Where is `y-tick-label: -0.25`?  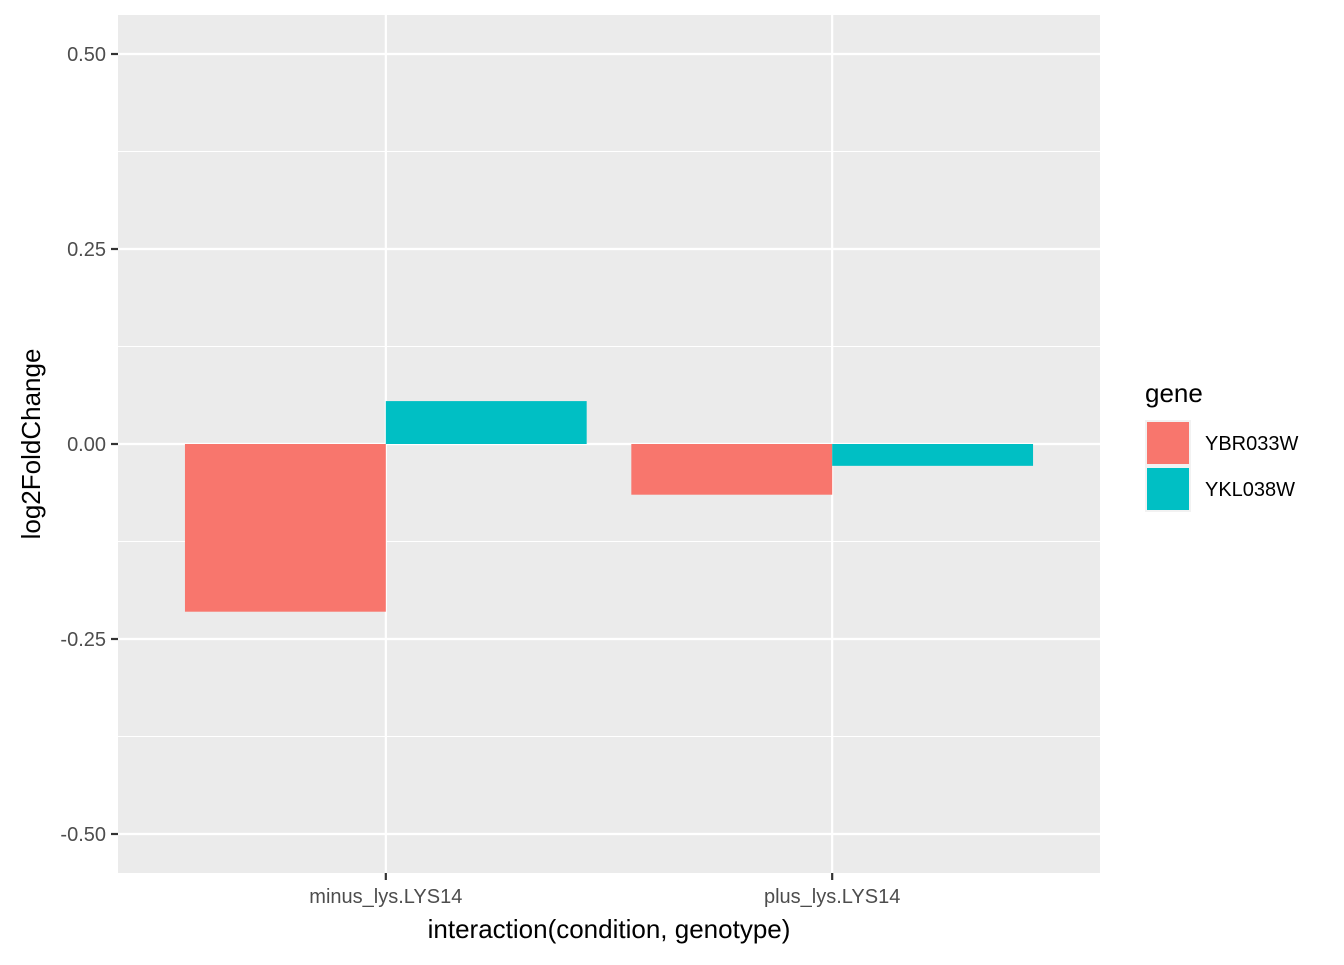 y-tick-label: -0.25 is located at coordinates (83, 640).